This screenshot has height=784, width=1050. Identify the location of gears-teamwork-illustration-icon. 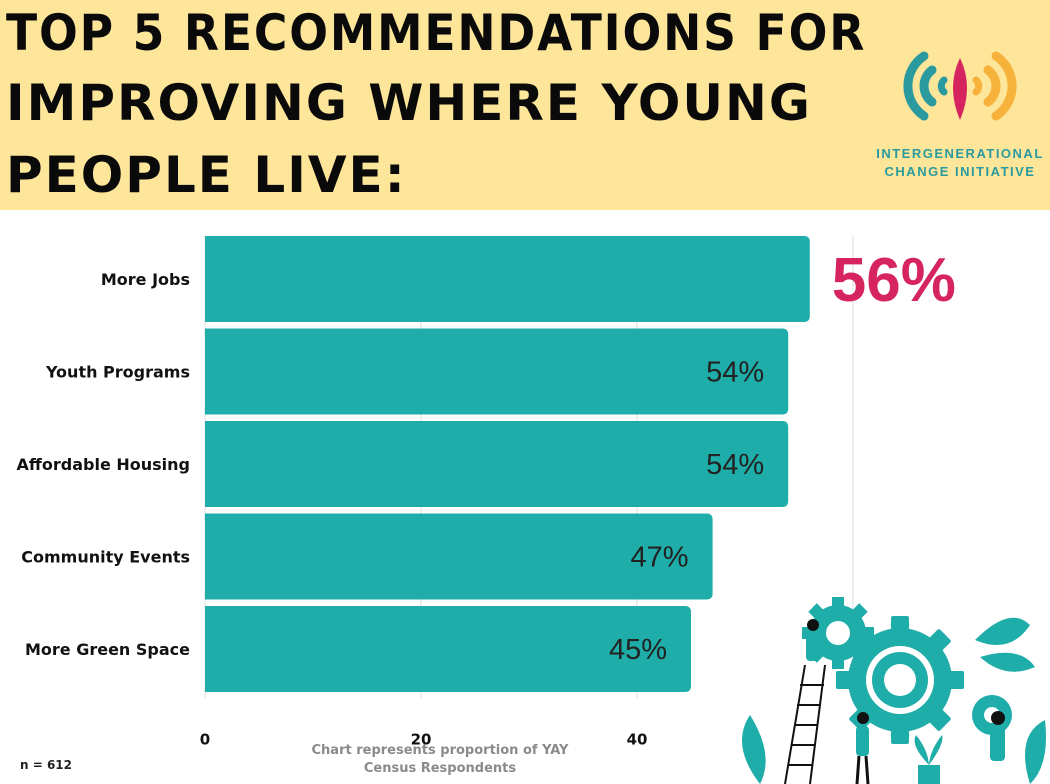
(894, 690).